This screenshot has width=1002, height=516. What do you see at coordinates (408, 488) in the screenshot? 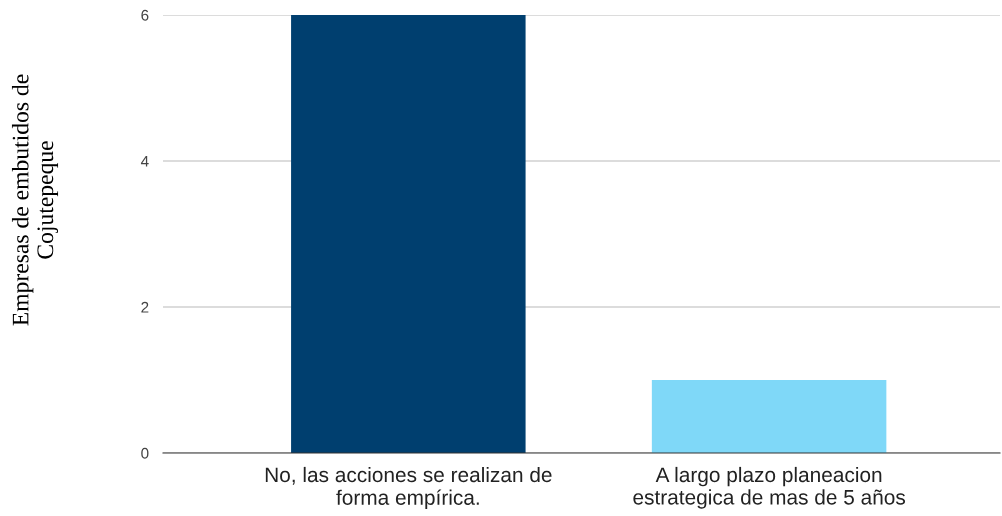
I see `x-tick-label: No, las acciones se realizan de forma empírica.` at bounding box center [408, 488].